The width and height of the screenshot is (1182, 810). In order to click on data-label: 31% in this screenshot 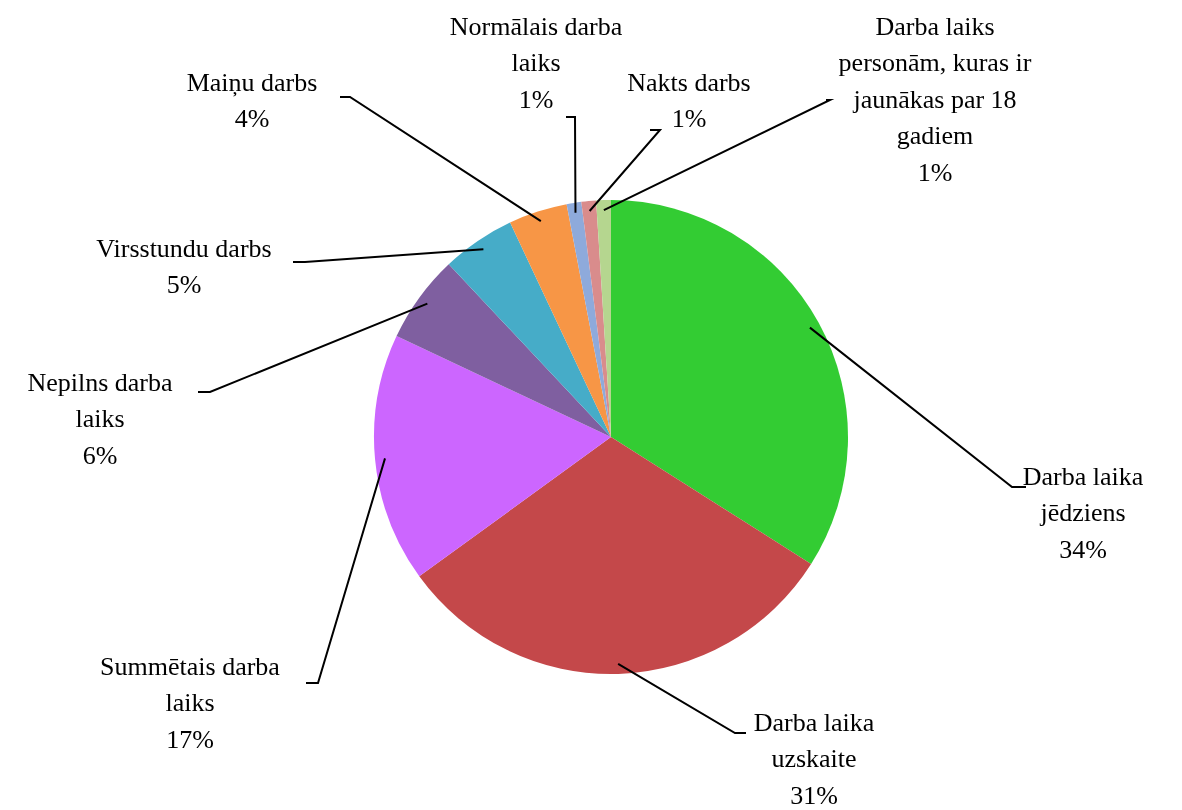, I will do `click(814, 795)`.